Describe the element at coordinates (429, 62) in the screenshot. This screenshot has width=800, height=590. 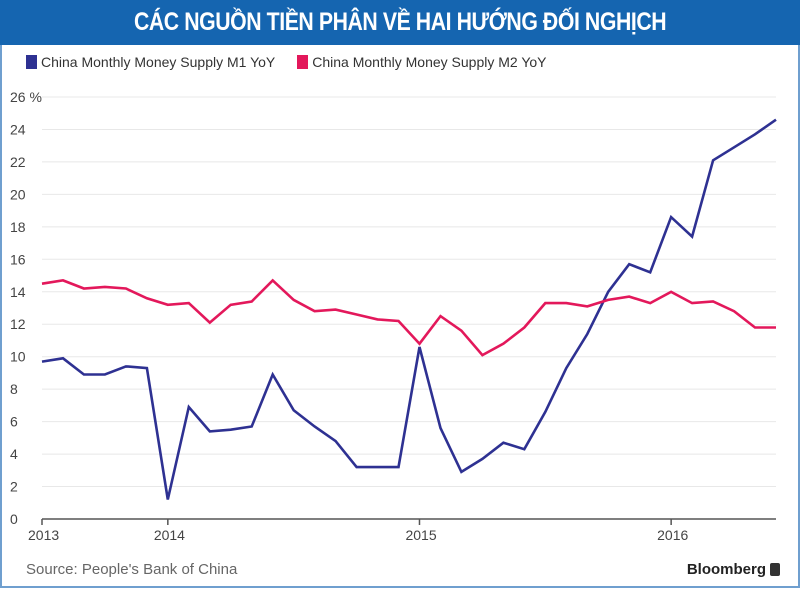
I see `legend-label-m2: China Monthly Money Supply M2 YoY` at that location.